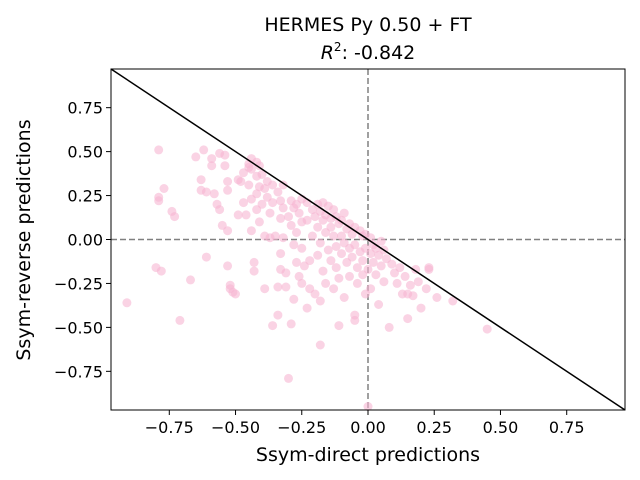  I want to click on subtitle-superscript: 2, so click(338, 47).